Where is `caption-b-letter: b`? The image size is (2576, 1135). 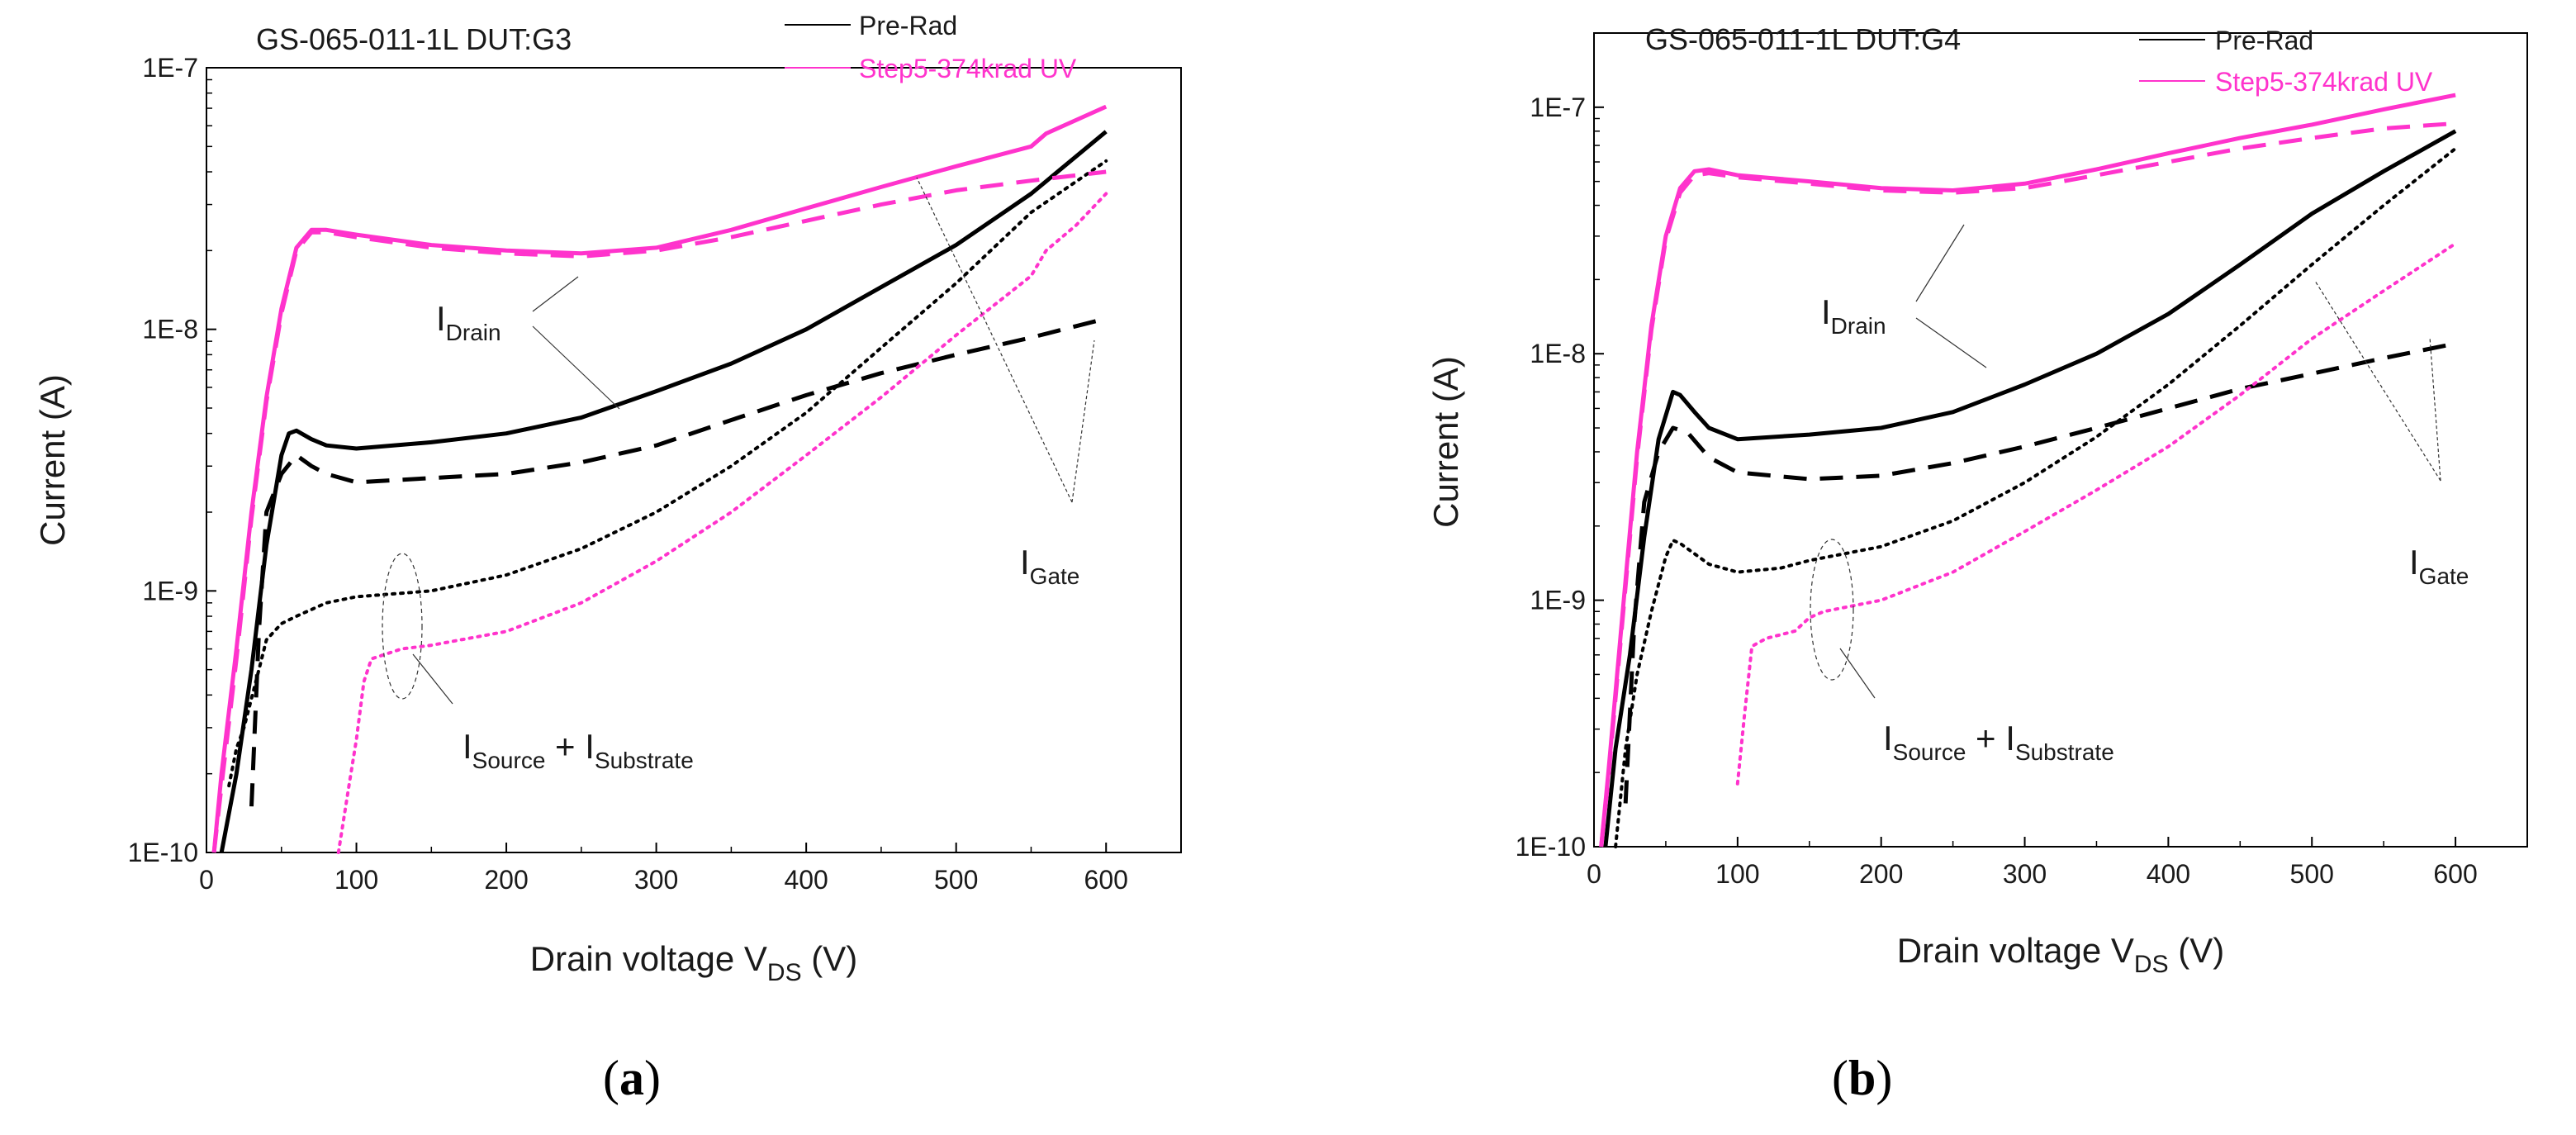
caption-b-letter: b is located at coordinates (1862, 1078).